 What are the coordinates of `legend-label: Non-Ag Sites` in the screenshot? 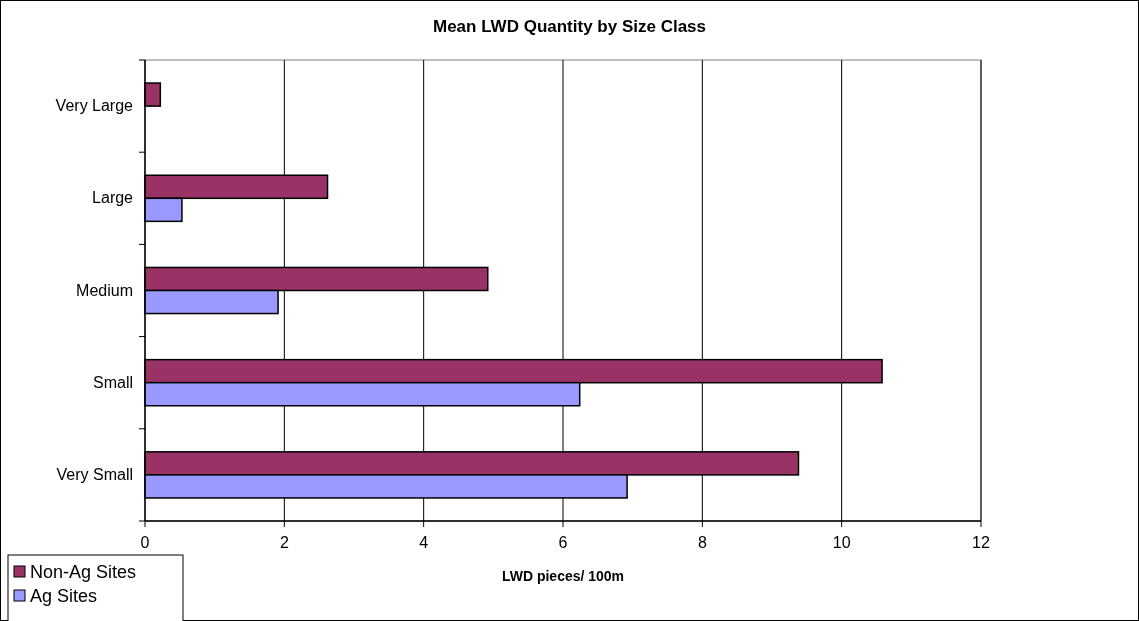 It's located at (83, 572).